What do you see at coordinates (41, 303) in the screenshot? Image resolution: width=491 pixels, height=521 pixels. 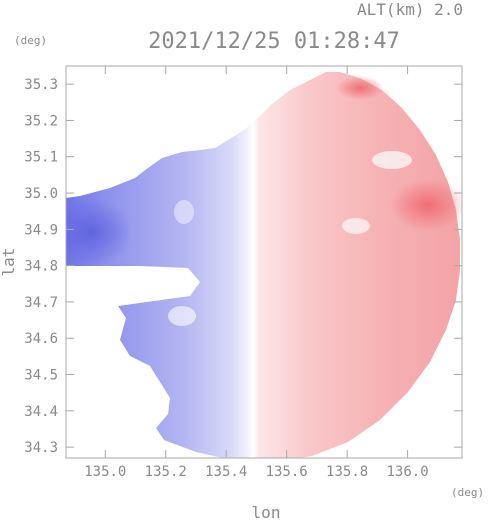 I see `y-tick-label: 34.7` at bounding box center [41, 303].